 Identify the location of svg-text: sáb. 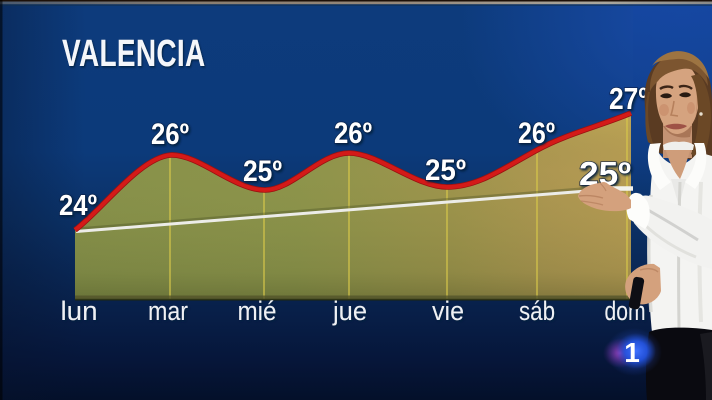
(537, 311).